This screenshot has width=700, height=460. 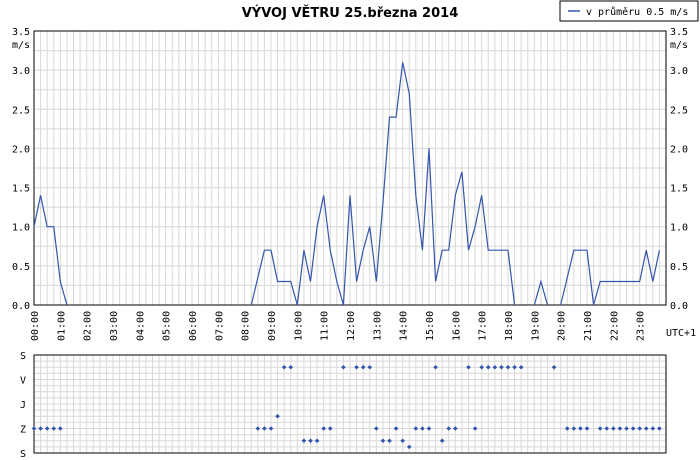 What do you see at coordinates (88, 326) in the screenshot?
I see `speed-x-tick: 02:00` at bounding box center [88, 326].